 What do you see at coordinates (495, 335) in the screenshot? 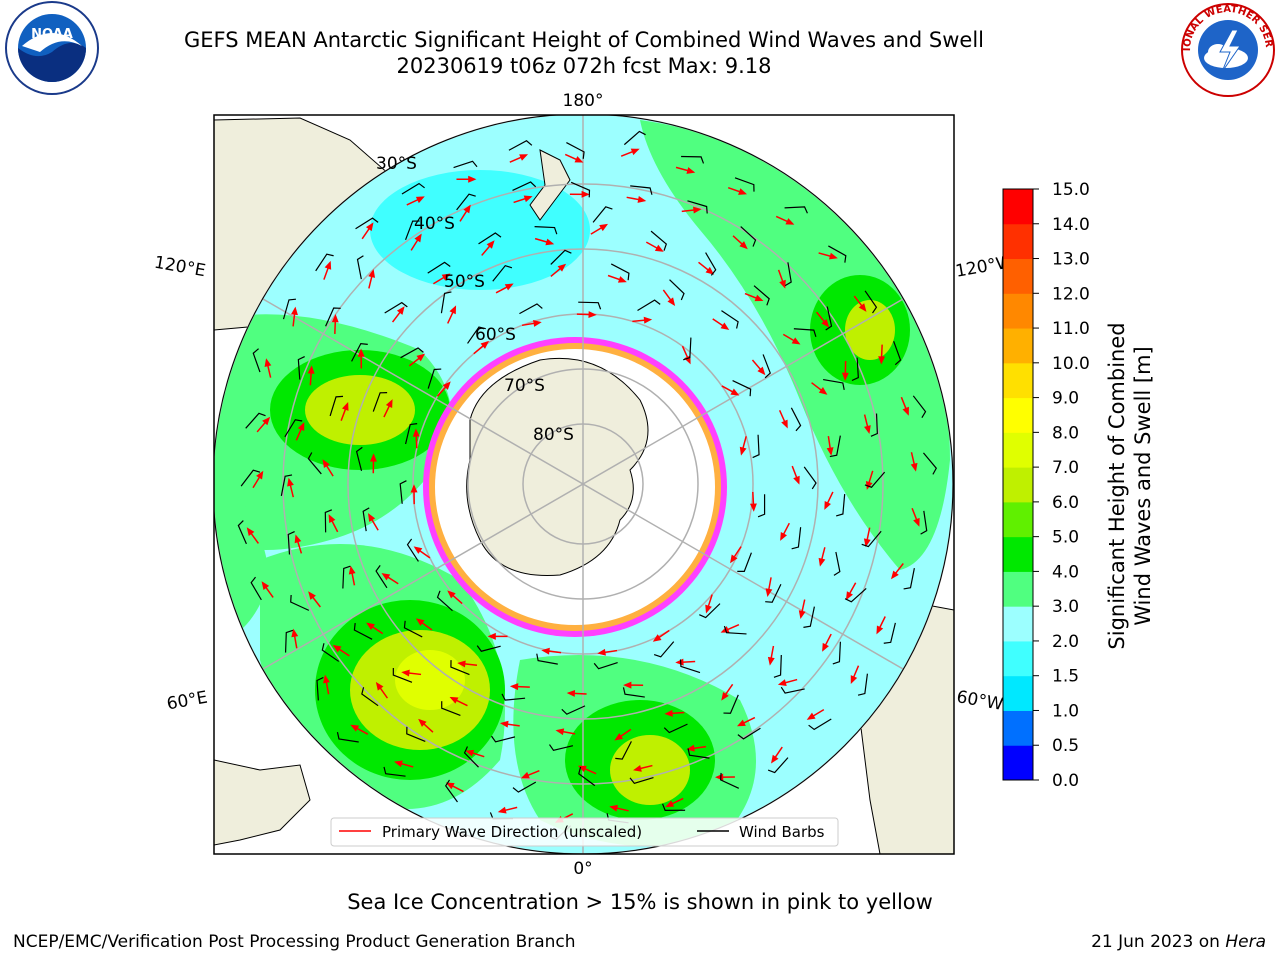
I see `lat-label-60: 60°S` at bounding box center [495, 335].